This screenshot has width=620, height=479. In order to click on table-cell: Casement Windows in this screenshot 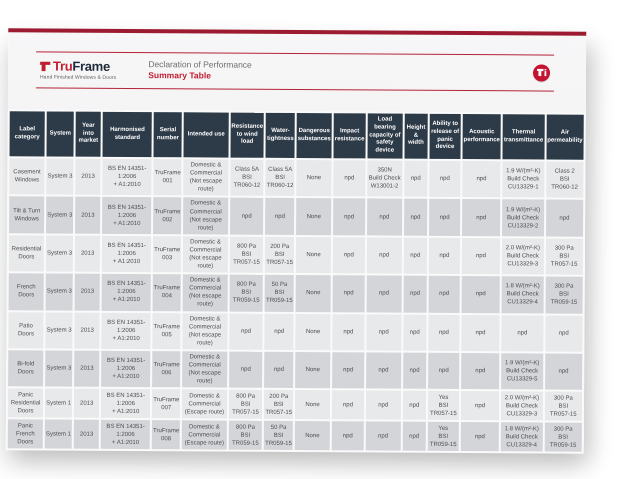, I will do `click(27, 176)`.